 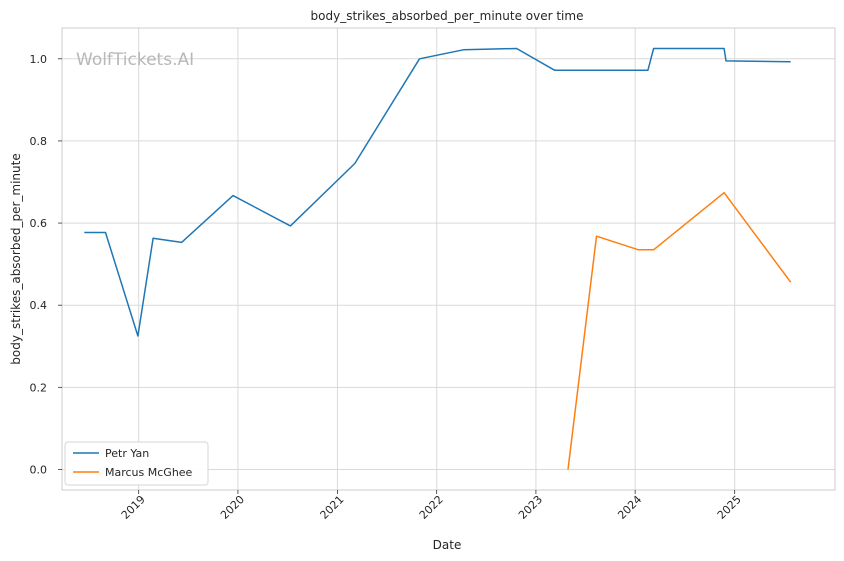 I want to click on watermark: WolfTickets.AI, so click(x=135, y=60).